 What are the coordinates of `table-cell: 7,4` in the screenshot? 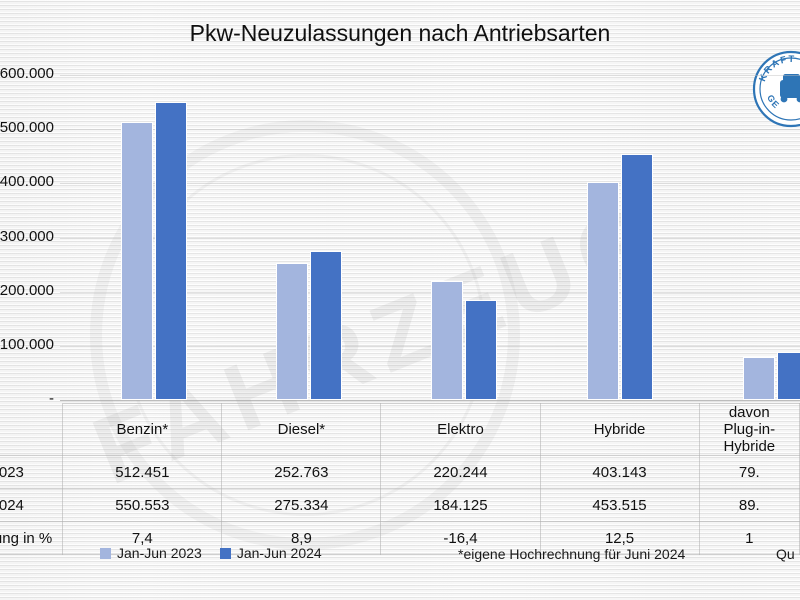 It's located at (142, 538).